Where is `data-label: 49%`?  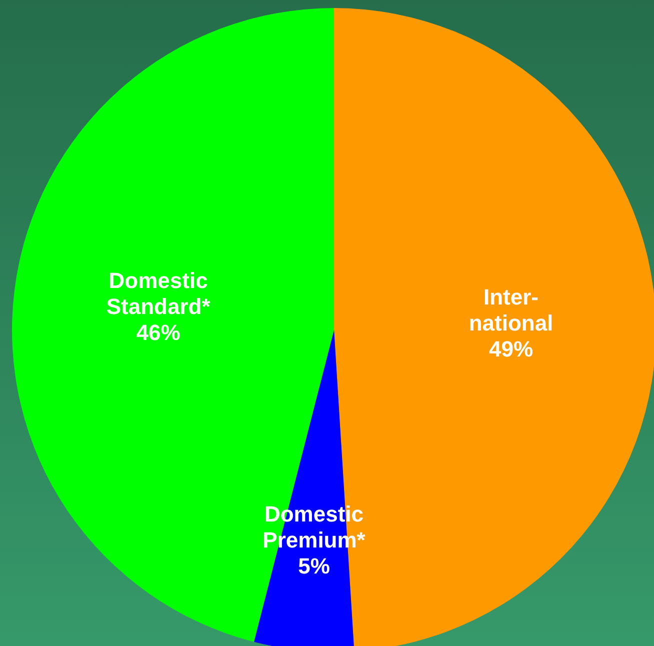 data-label: 49% is located at coordinates (511, 349).